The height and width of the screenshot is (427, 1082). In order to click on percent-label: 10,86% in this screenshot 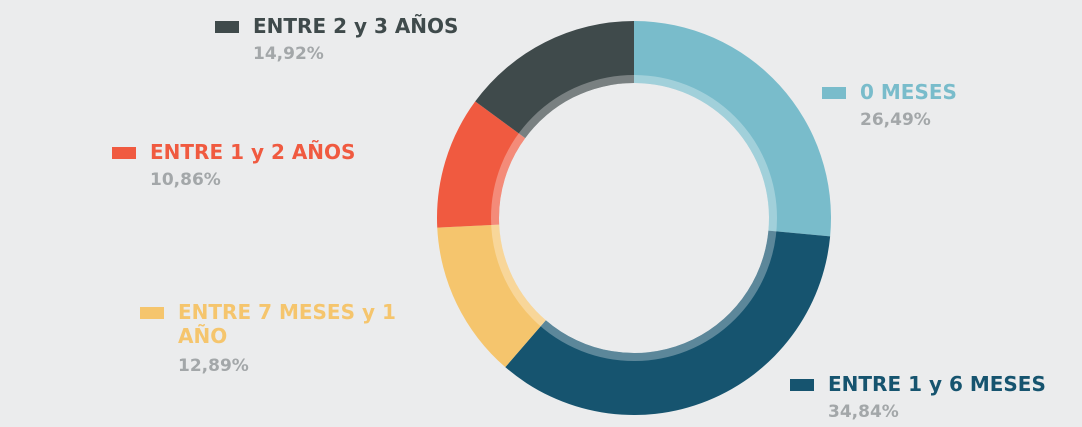, I will do `click(185, 180)`.